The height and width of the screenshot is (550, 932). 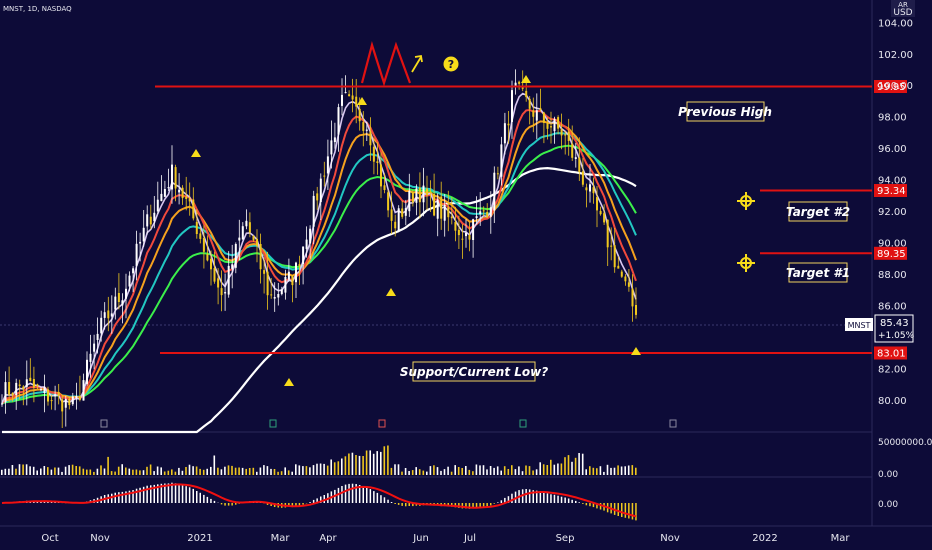 What do you see at coordinates (888, 505) in the screenshot?
I see `oscillator-scale-zero: 0.00` at bounding box center [888, 505].